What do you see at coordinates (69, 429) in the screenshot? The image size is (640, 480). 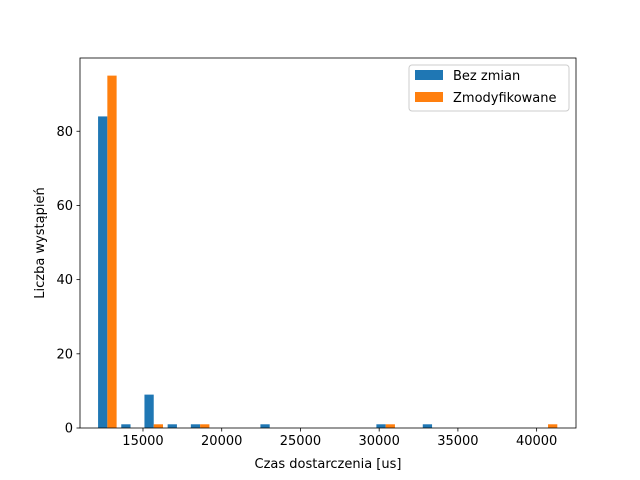 I see `y-tick-label: 0` at bounding box center [69, 429].